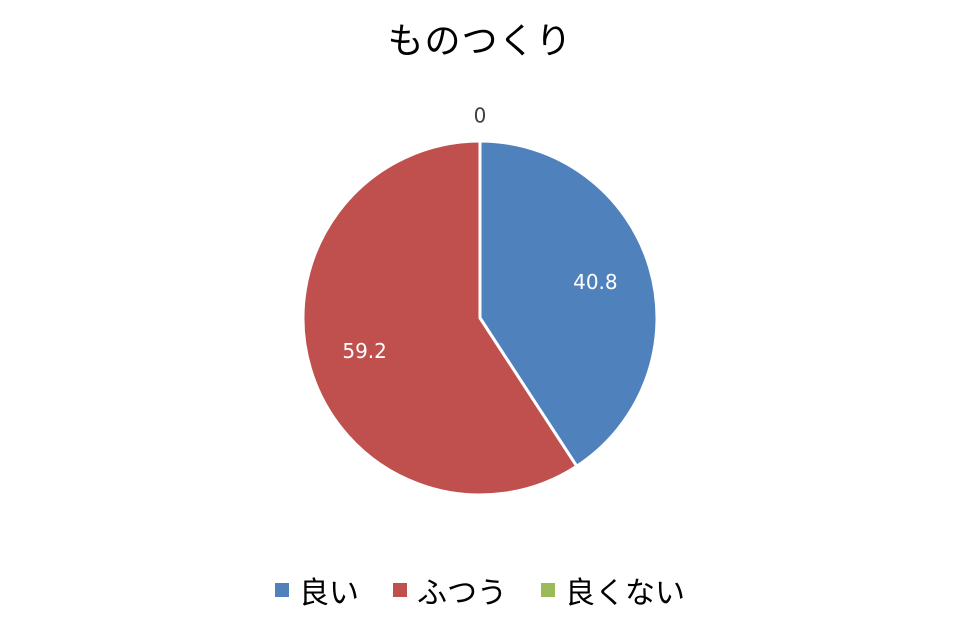 Image resolution: width=960 pixels, height=620 pixels. I want to click on legend-label-1: ふつう, so click(462, 593).